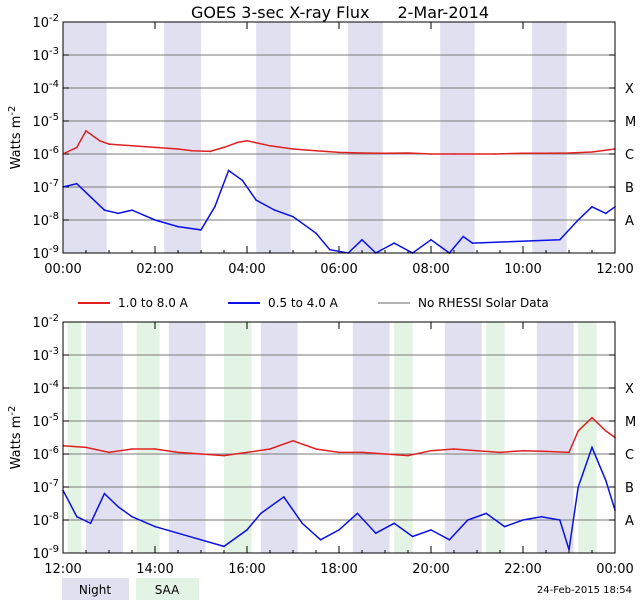 The width and height of the screenshot is (640, 600). I want to click on y-tick-label: 10⁻⁴, so click(45, 88).